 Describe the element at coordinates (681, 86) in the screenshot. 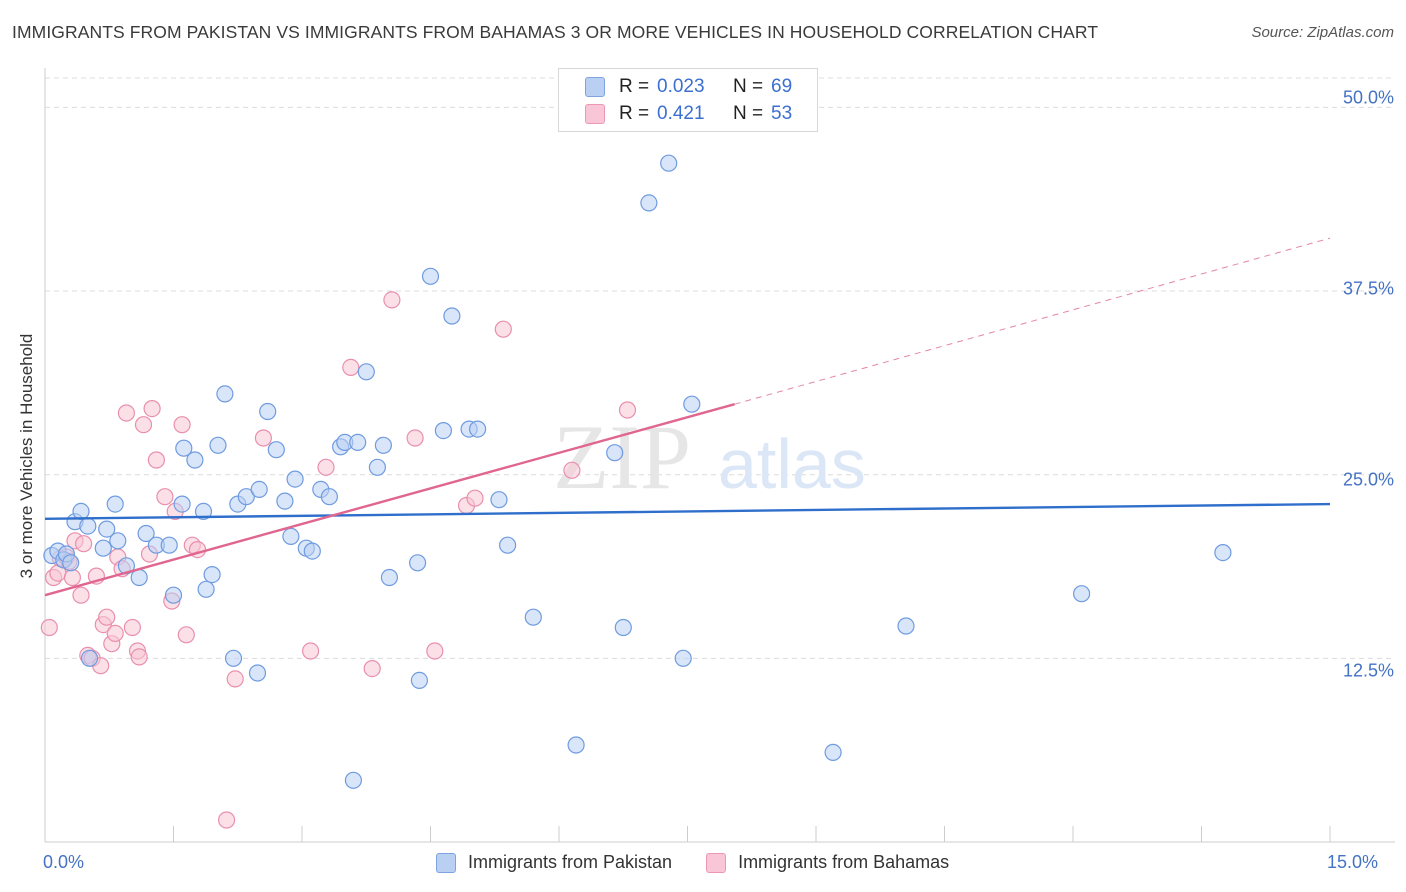

I see `r-value-pakistan: 0.023` at that location.